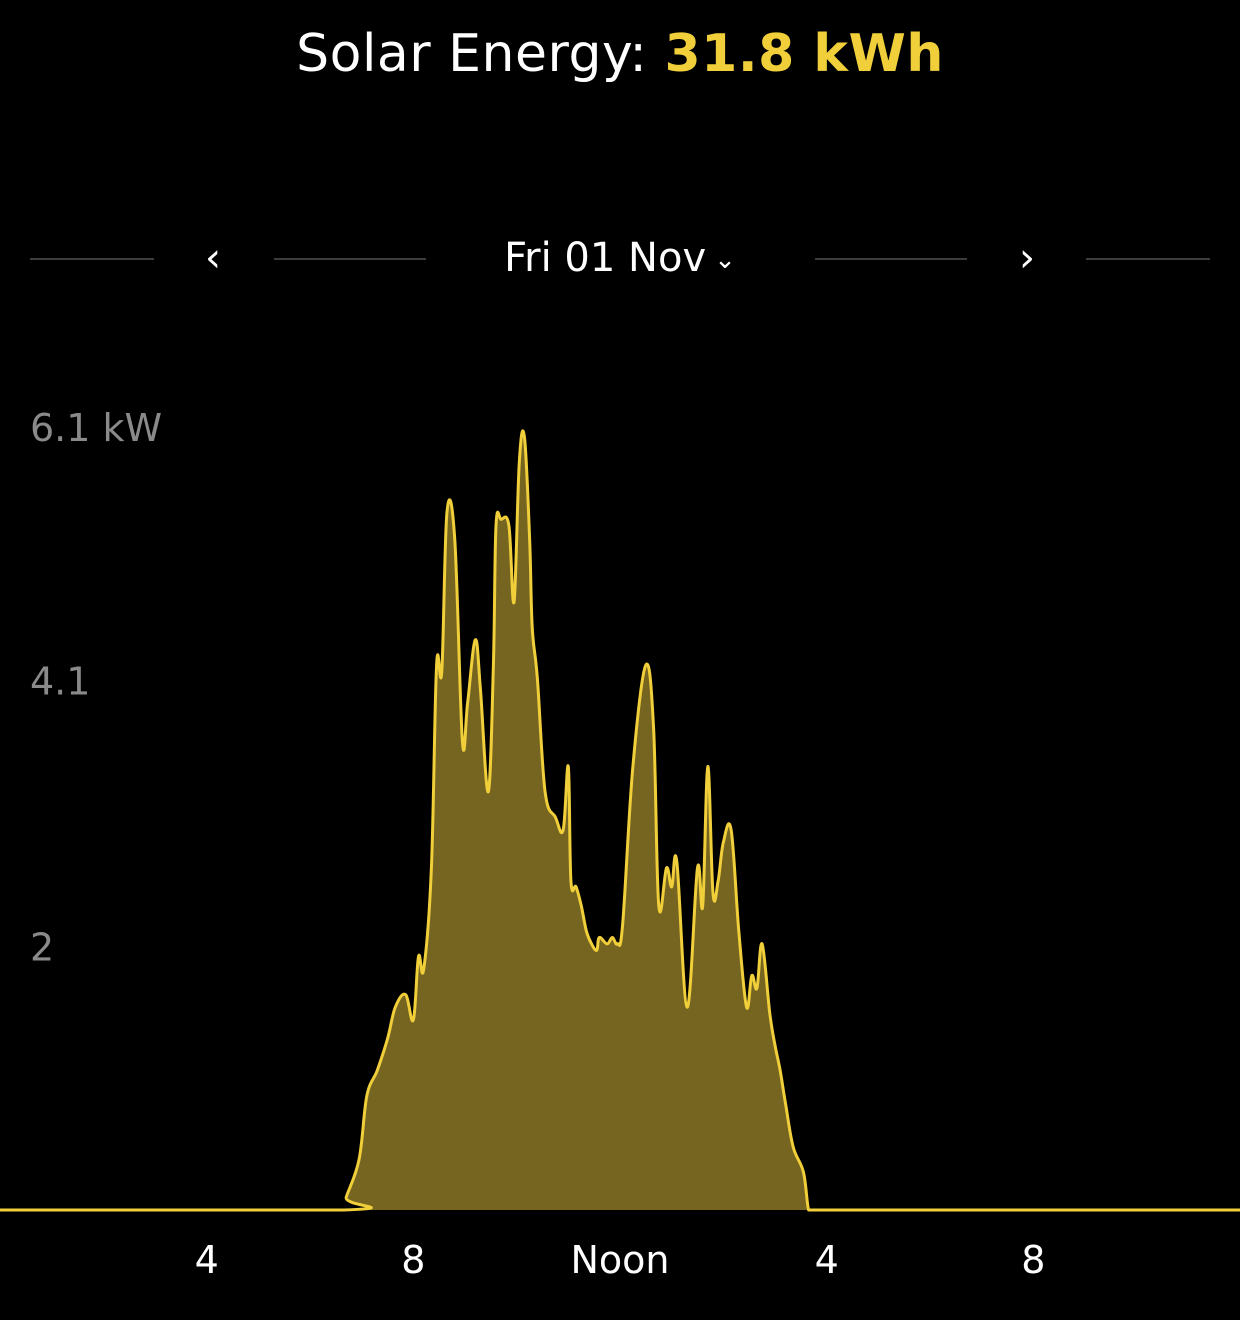  I want to click on date-navigator: ‹ Fri 01 Nov ⌄ ›, so click(620, 258).